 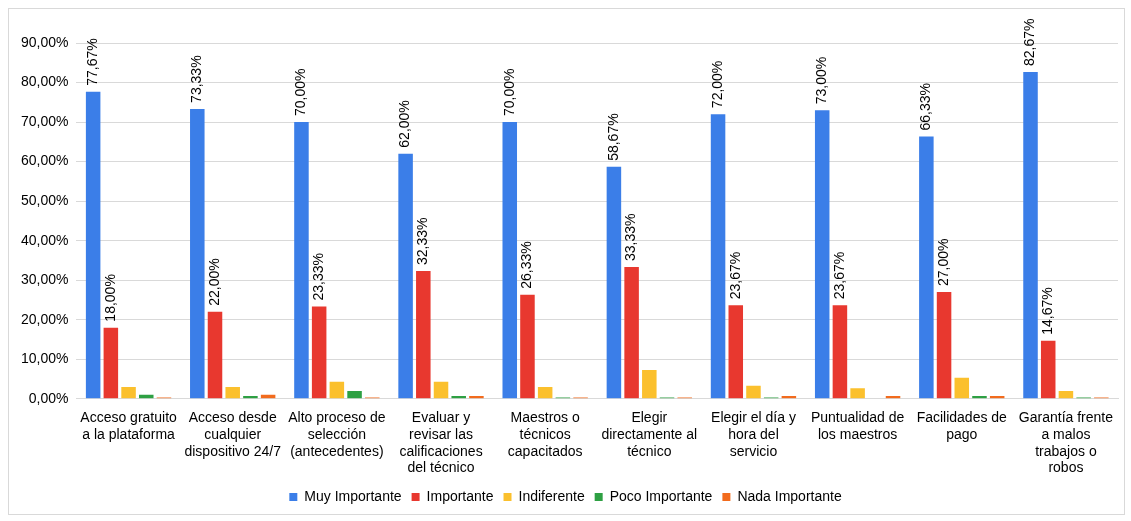 What do you see at coordinates (45, 120) in the screenshot?
I see `y-tick-label: 70,00%` at bounding box center [45, 120].